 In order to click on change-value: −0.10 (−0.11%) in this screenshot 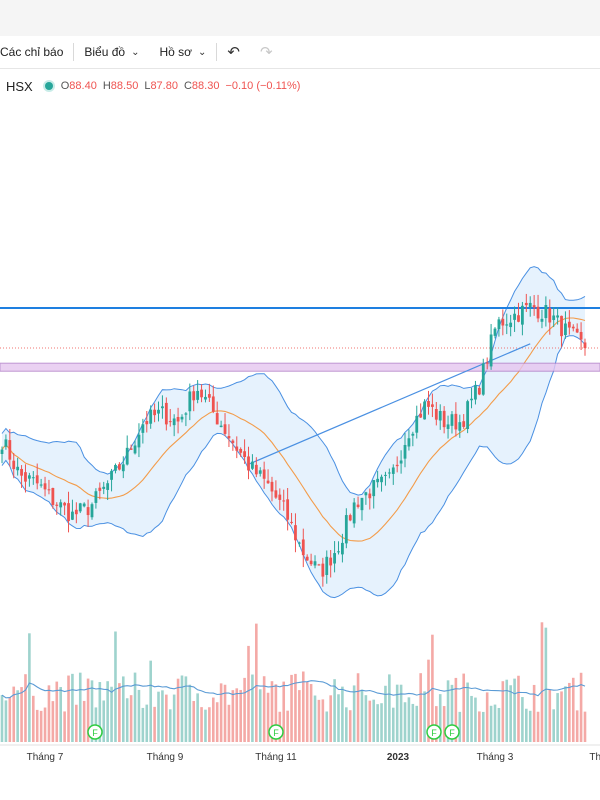, I will do `click(263, 86)`.